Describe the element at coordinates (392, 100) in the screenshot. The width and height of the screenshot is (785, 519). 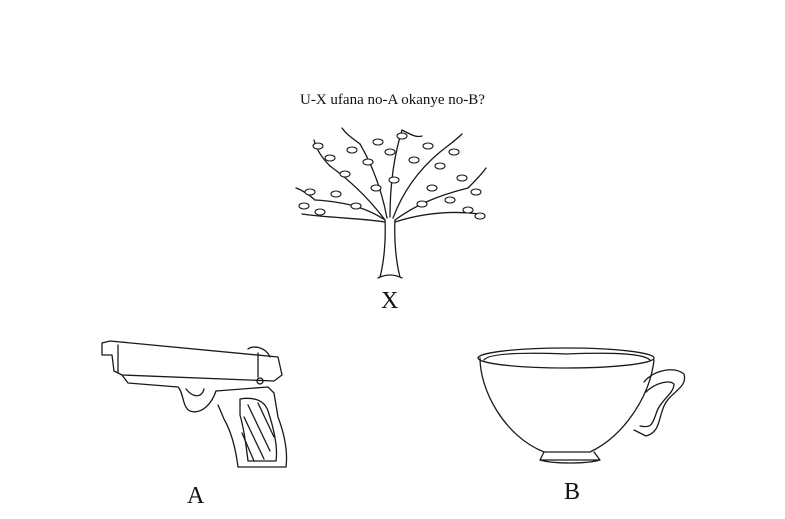
I see `question-text: U-X ufana no-A okanye no-B?` at that location.